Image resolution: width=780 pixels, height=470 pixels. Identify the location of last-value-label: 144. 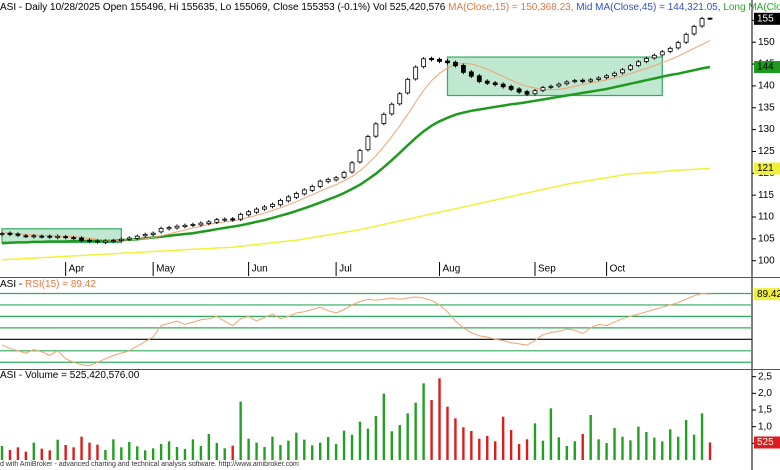
(765, 67).